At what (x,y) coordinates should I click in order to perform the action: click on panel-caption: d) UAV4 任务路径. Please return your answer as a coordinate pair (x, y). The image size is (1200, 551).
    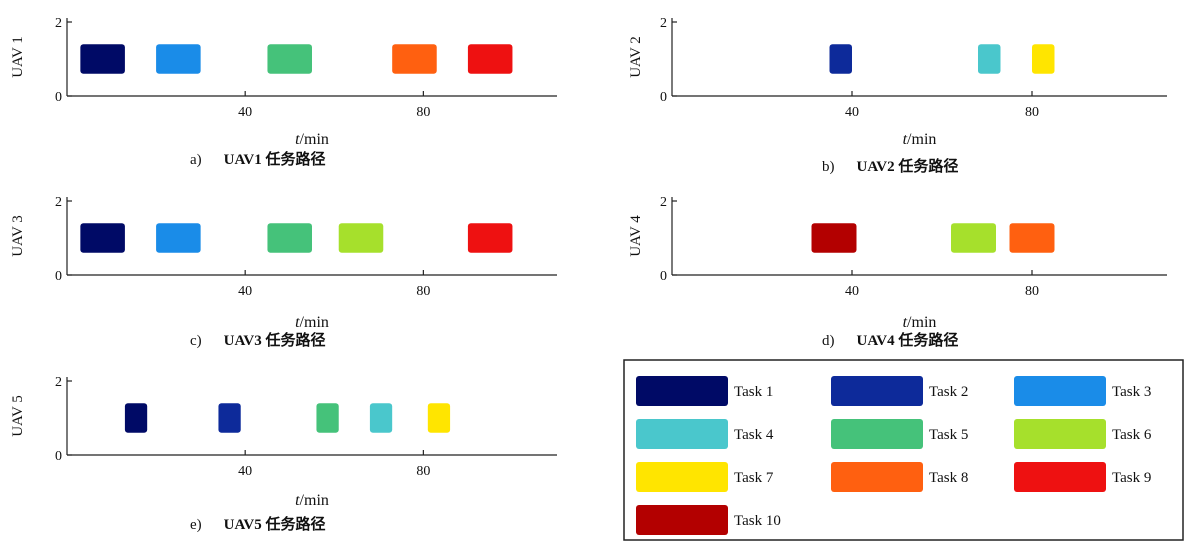
    Looking at the image, I should click on (890, 340).